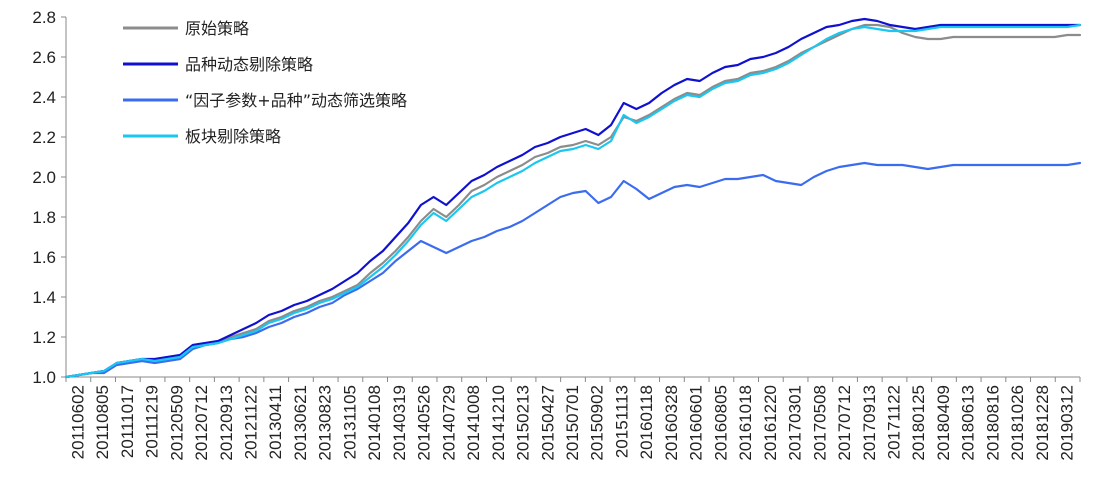 The height and width of the screenshot is (495, 1095). Describe the element at coordinates (49, 197) in the screenshot. I see `y-axis-ticks: 1.0 1.2 1.4 1.6 1.8 2.0 2.2 2.4 2.6 2.8` at that location.